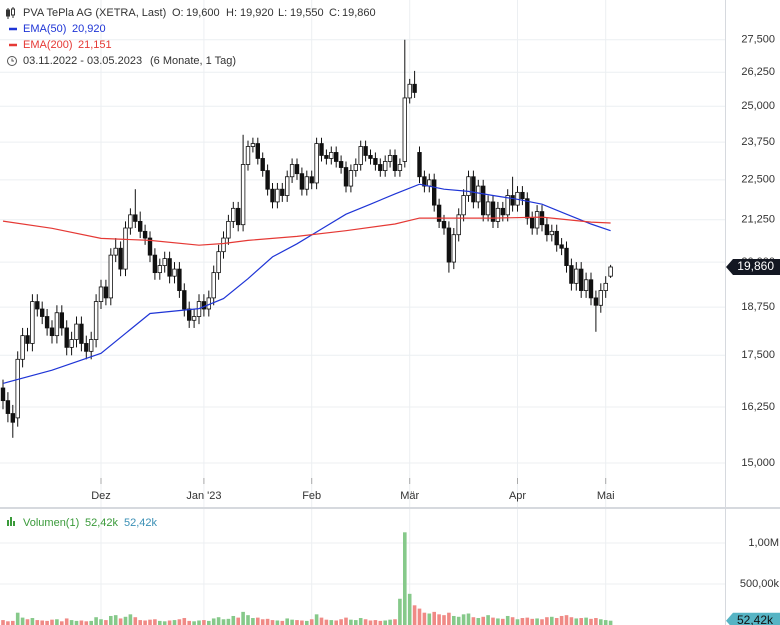 The width and height of the screenshot is (780, 625). What do you see at coordinates (101, 496) in the screenshot?
I see `x-tick-label: Dez` at bounding box center [101, 496].